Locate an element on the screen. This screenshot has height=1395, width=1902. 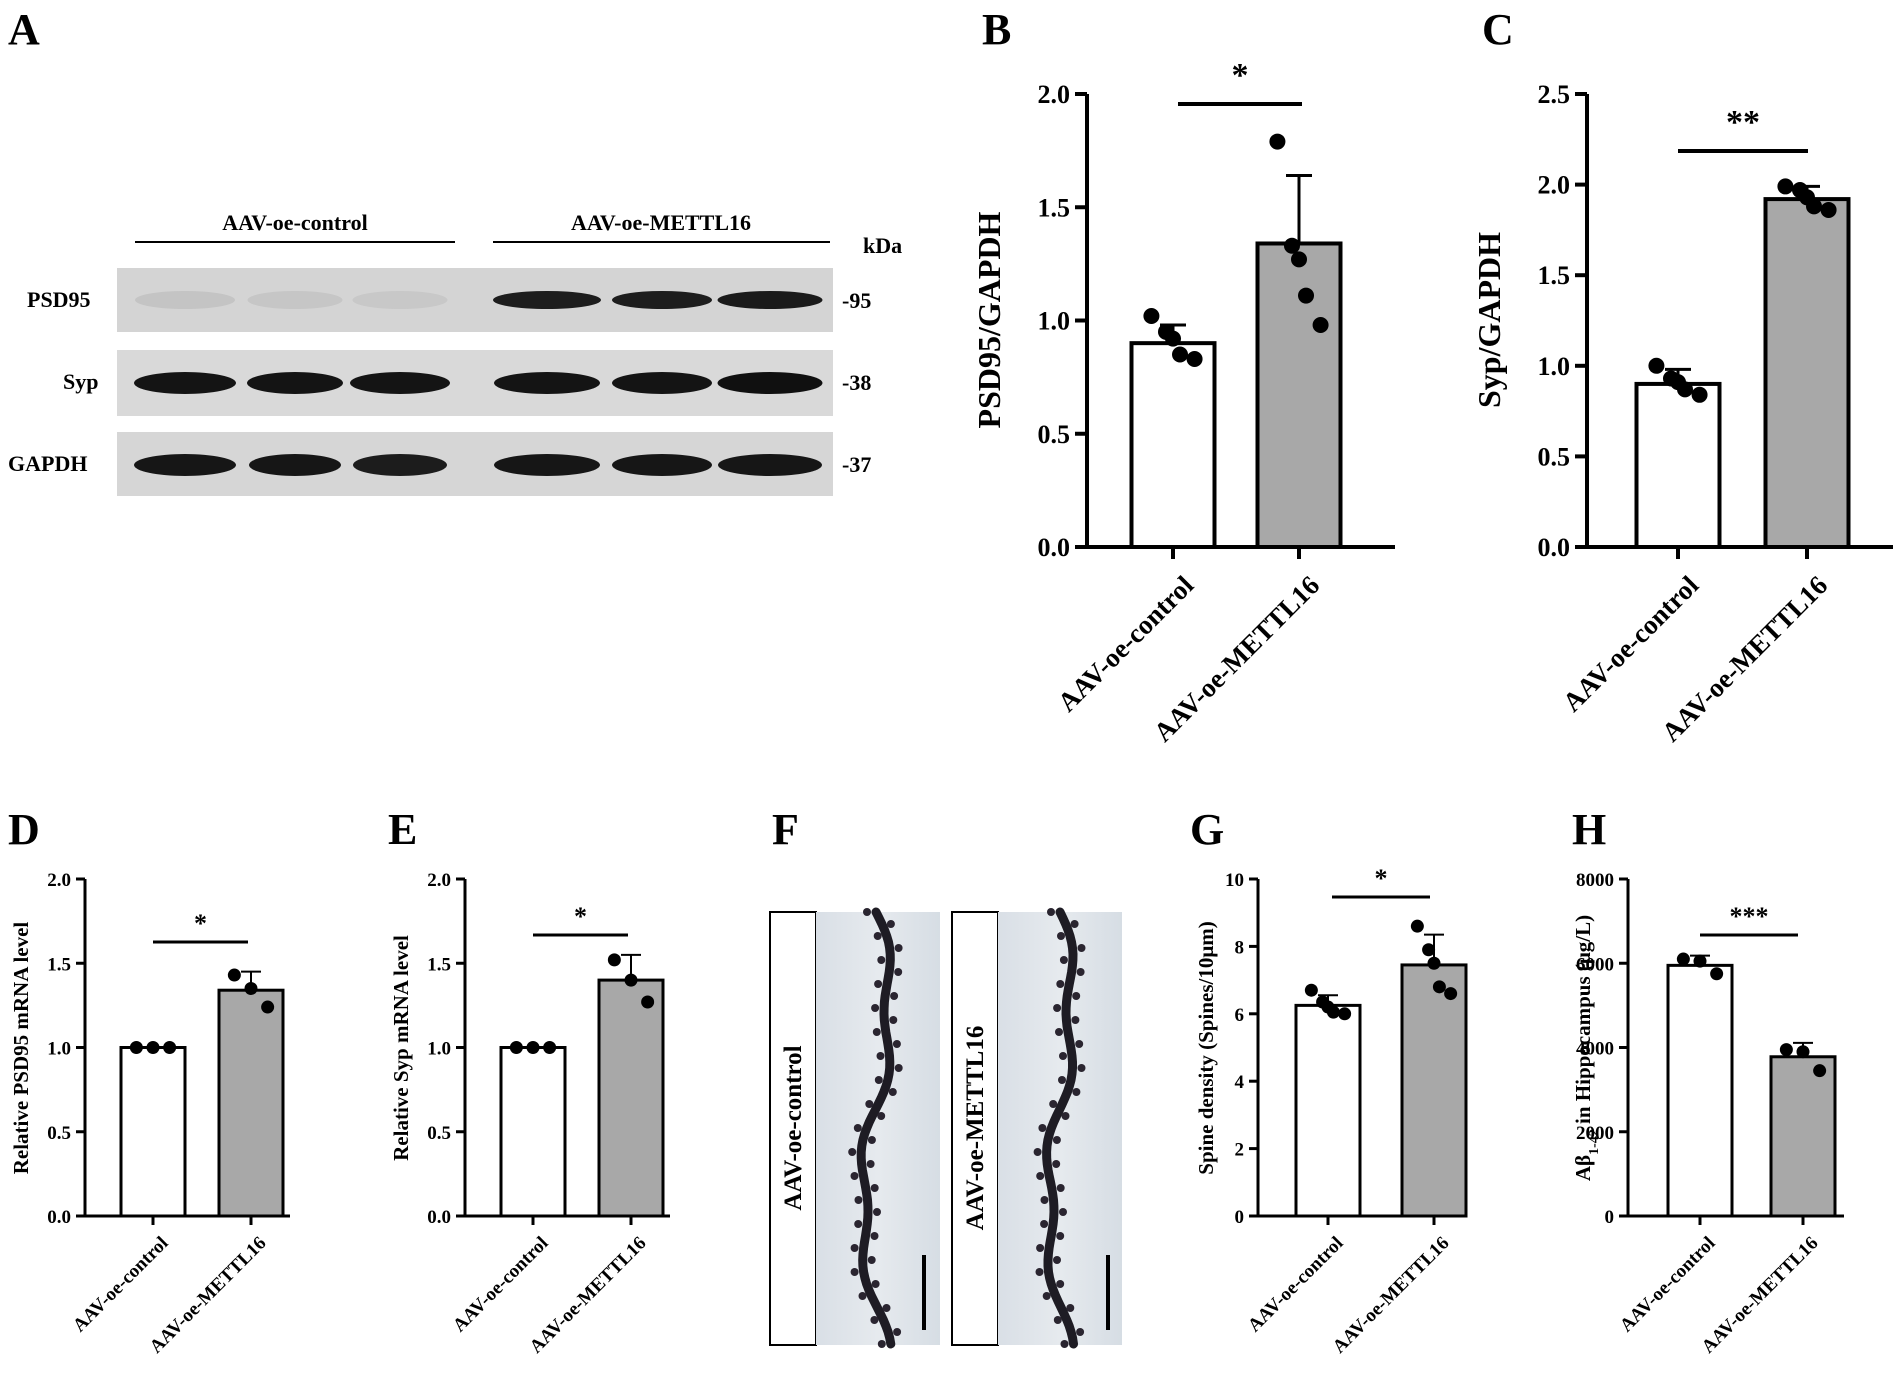
y-axis-label-part: in Hippocampus (μg/L) is located at coordinates (1583, 1022).